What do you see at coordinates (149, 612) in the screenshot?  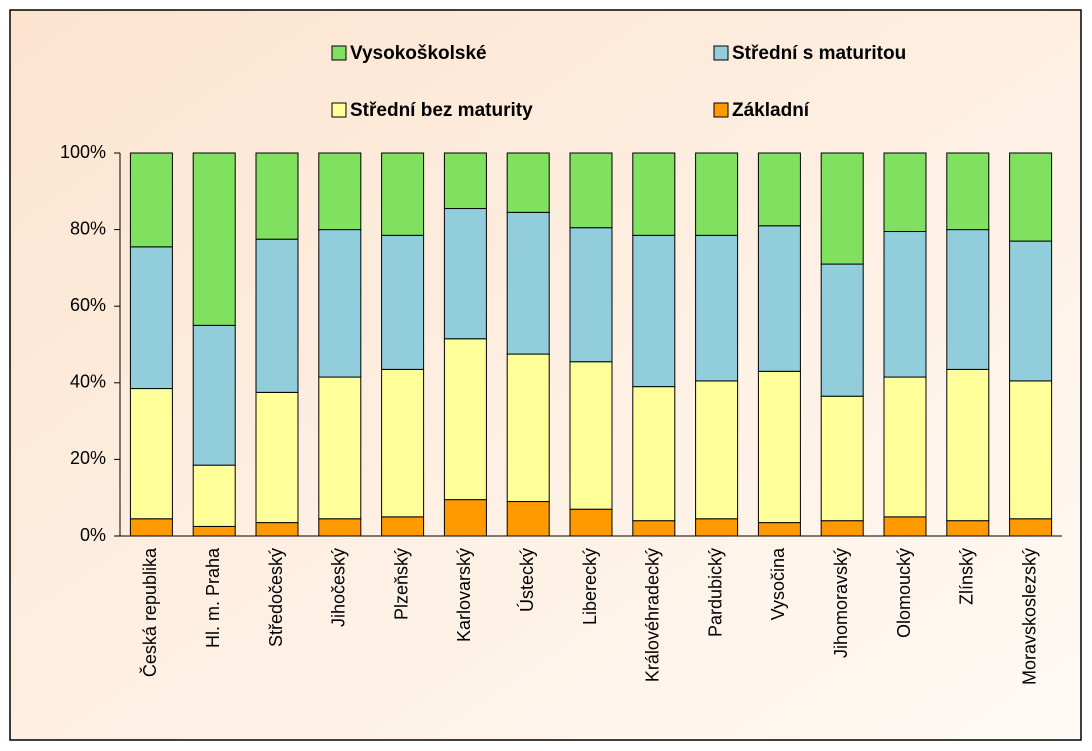 I see `x-tick-label: Česká republika` at bounding box center [149, 612].